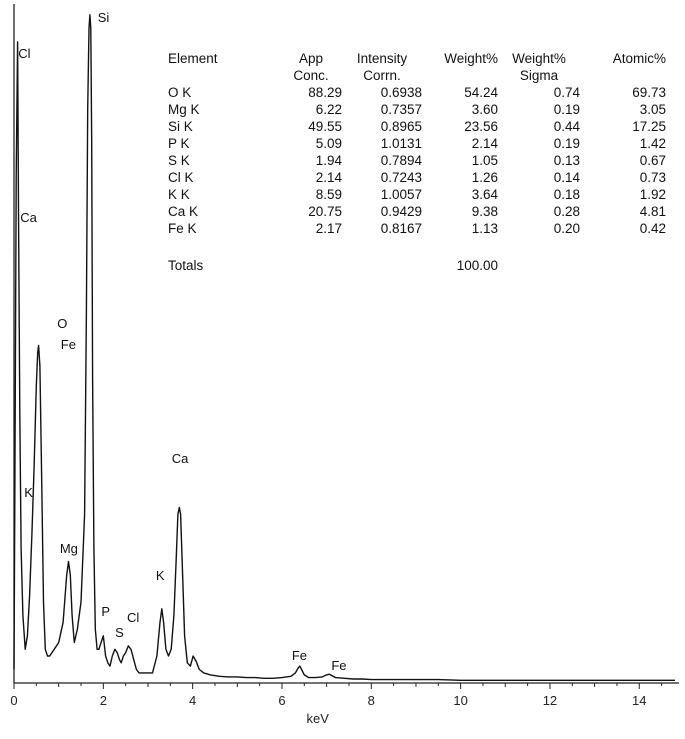 The width and height of the screenshot is (685, 739). I want to click on header-sigma-line1: Weight%, so click(539, 58).